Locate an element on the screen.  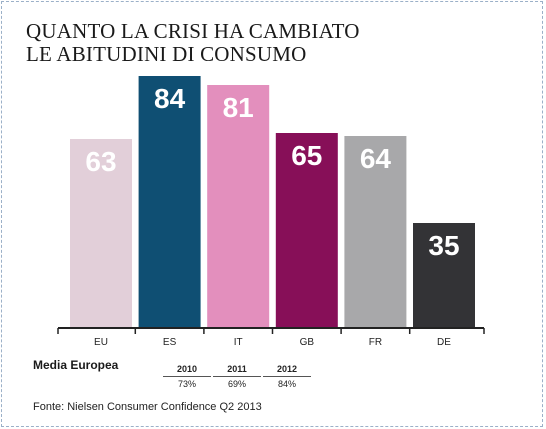
category-label: ES is located at coordinates (170, 342).